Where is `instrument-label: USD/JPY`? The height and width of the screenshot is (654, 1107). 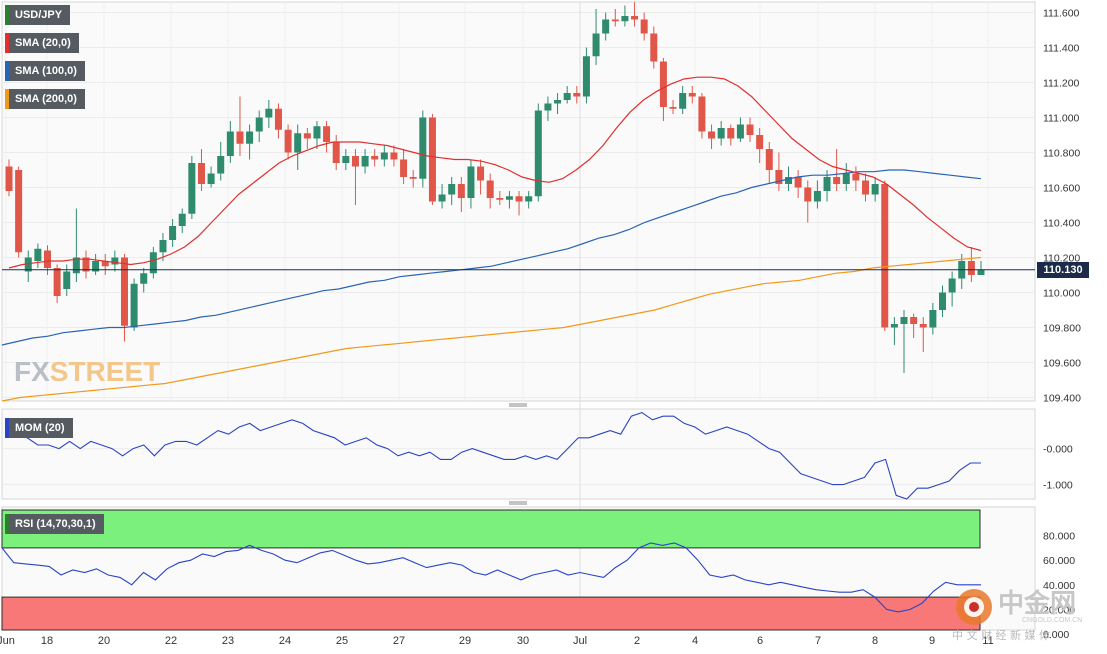
instrument-label: USD/JPY is located at coordinates (39, 15).